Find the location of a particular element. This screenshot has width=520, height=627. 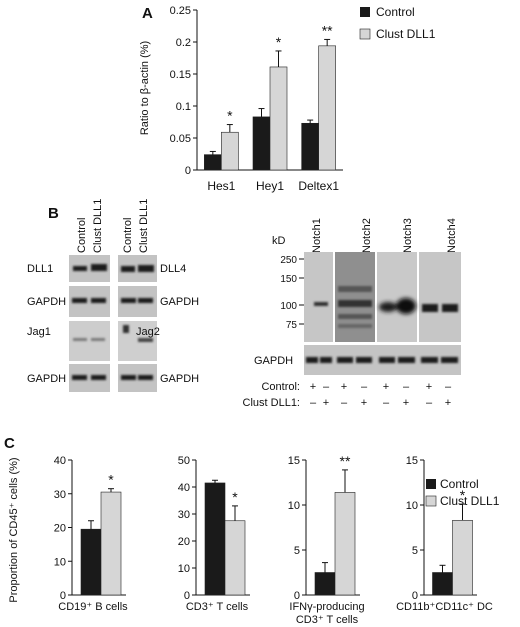

panel-c-tick-label: 40 is located at coordinates (60, 461).